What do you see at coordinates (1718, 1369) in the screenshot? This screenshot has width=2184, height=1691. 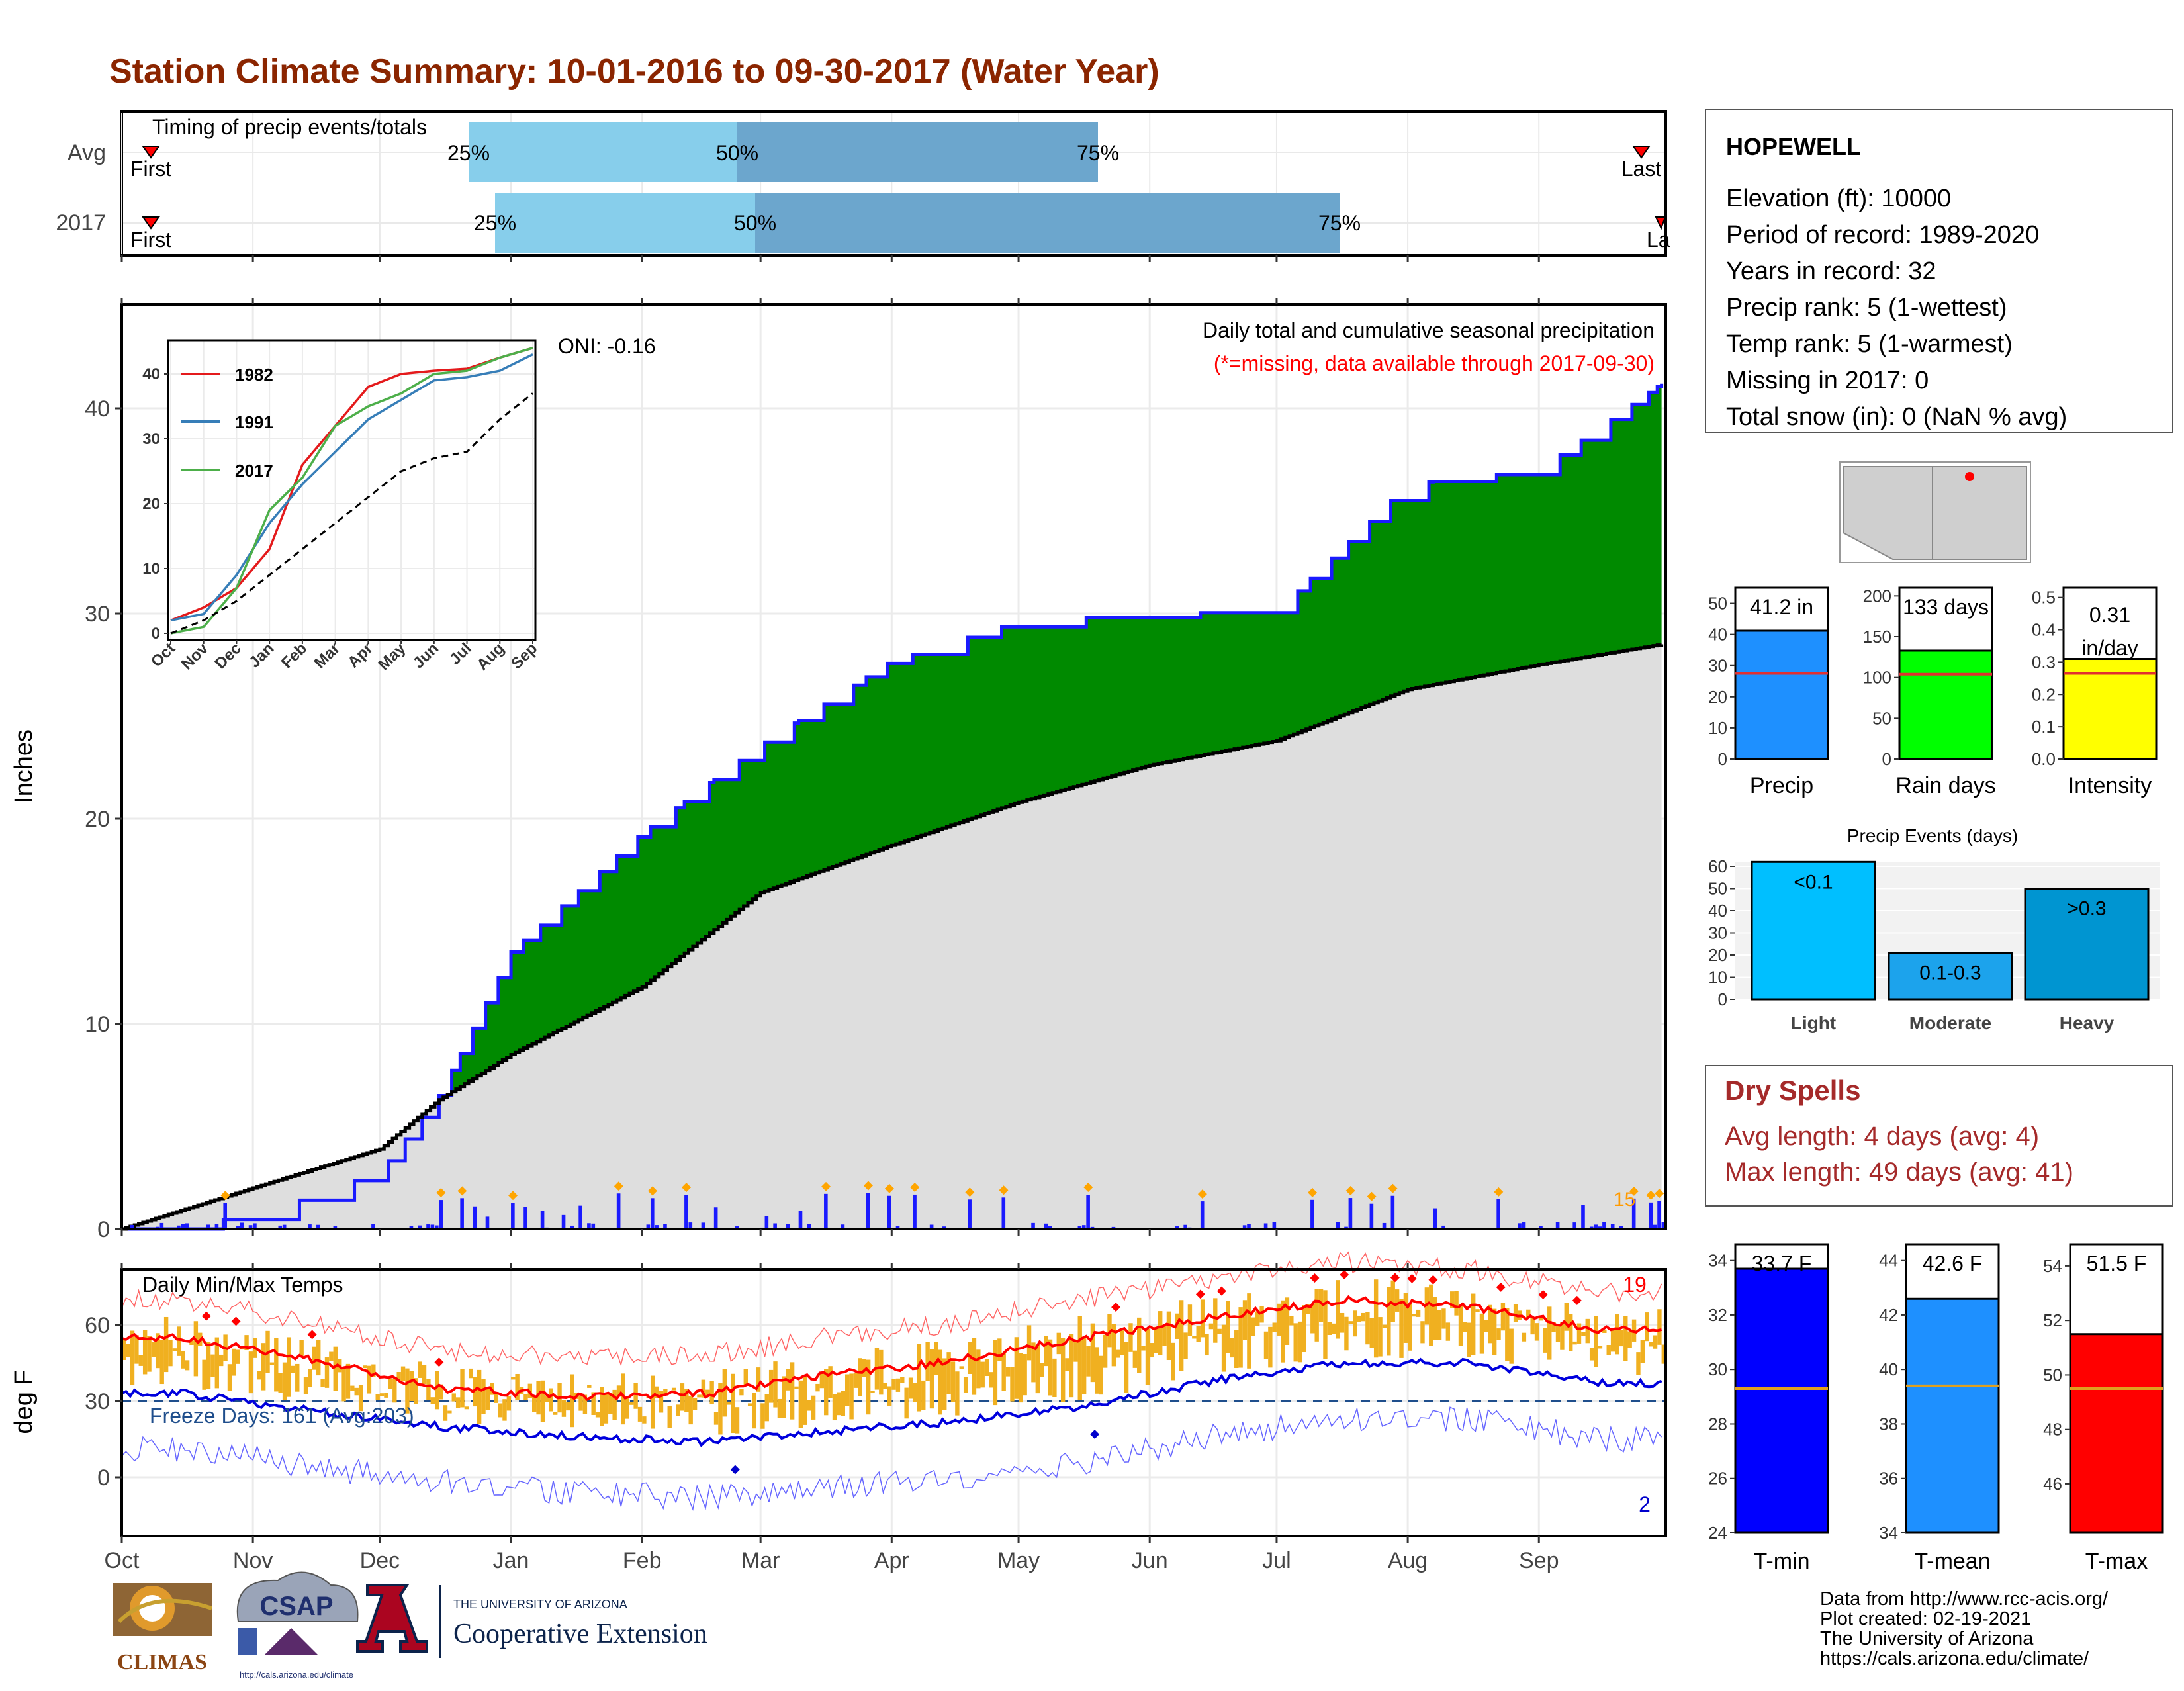 I see `temp-summary-y-tick-label: 30` at bounding box center [1718, 1369].